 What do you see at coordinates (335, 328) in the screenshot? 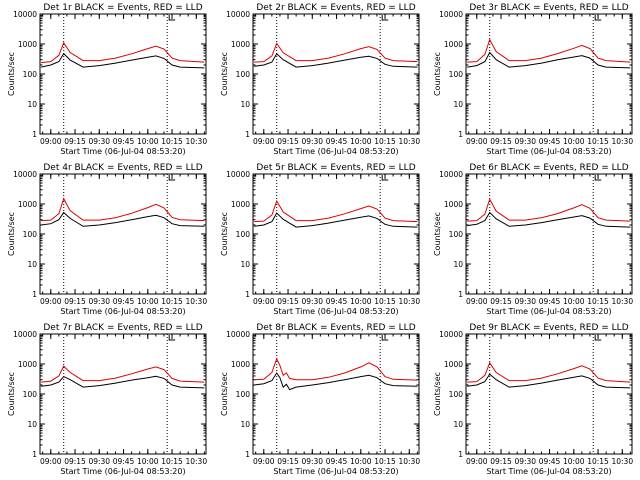
I see `chart-title: Det 8r BLACK = Events, RED = LLD` at bounding box center [335, 328].